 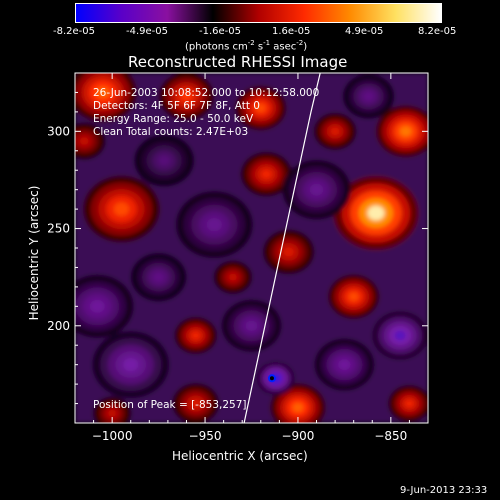 I want to click on peak-position-text: Position of Peak = [-853,257], so click(x=170, y=405).